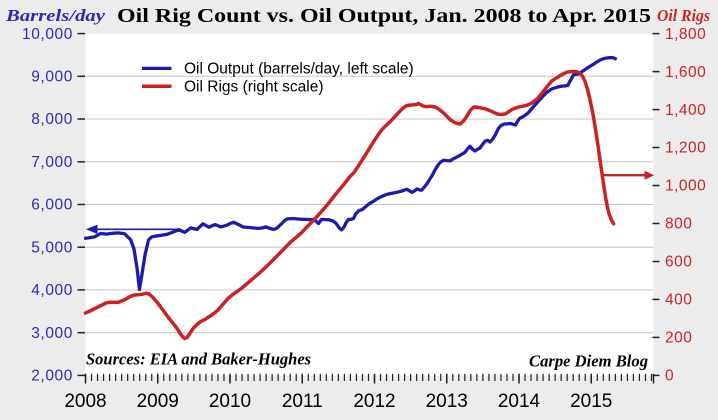 The width and height of the screenshot is (718, 420). What do you see at coordinates (685, 34) in the screenshot?
I see `svg-text: 1,800` at bounding box center [685, 34].